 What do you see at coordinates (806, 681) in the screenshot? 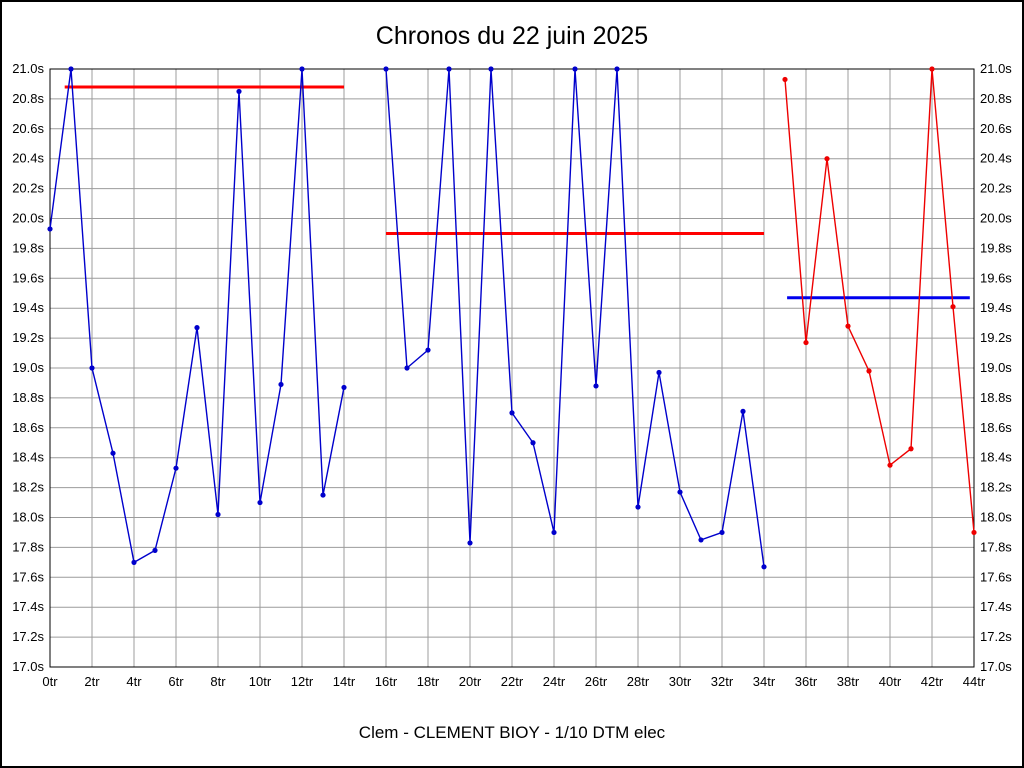
I see `svg-text: 36tr` at bounding box center [806, 681].